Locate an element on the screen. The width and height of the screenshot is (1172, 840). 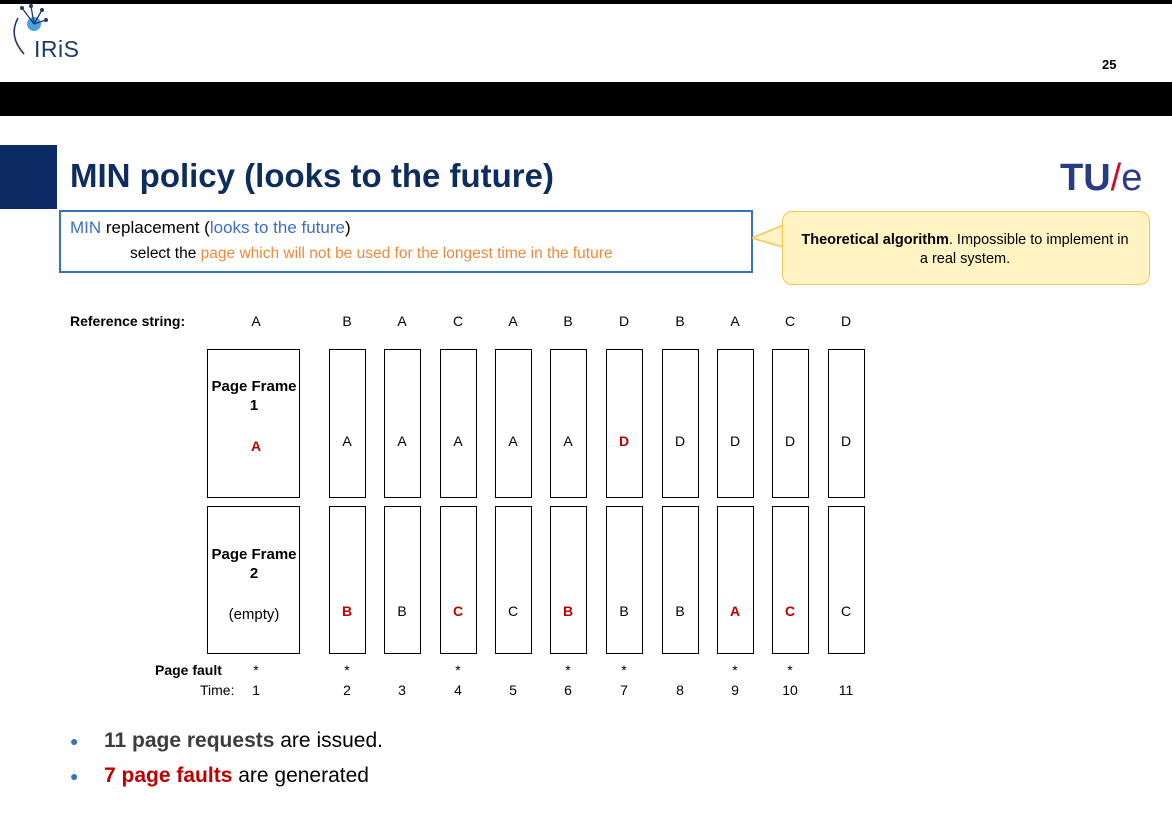
definition-line-1: MIN replacement (looks to the future) is located at coordinates (210, 228).